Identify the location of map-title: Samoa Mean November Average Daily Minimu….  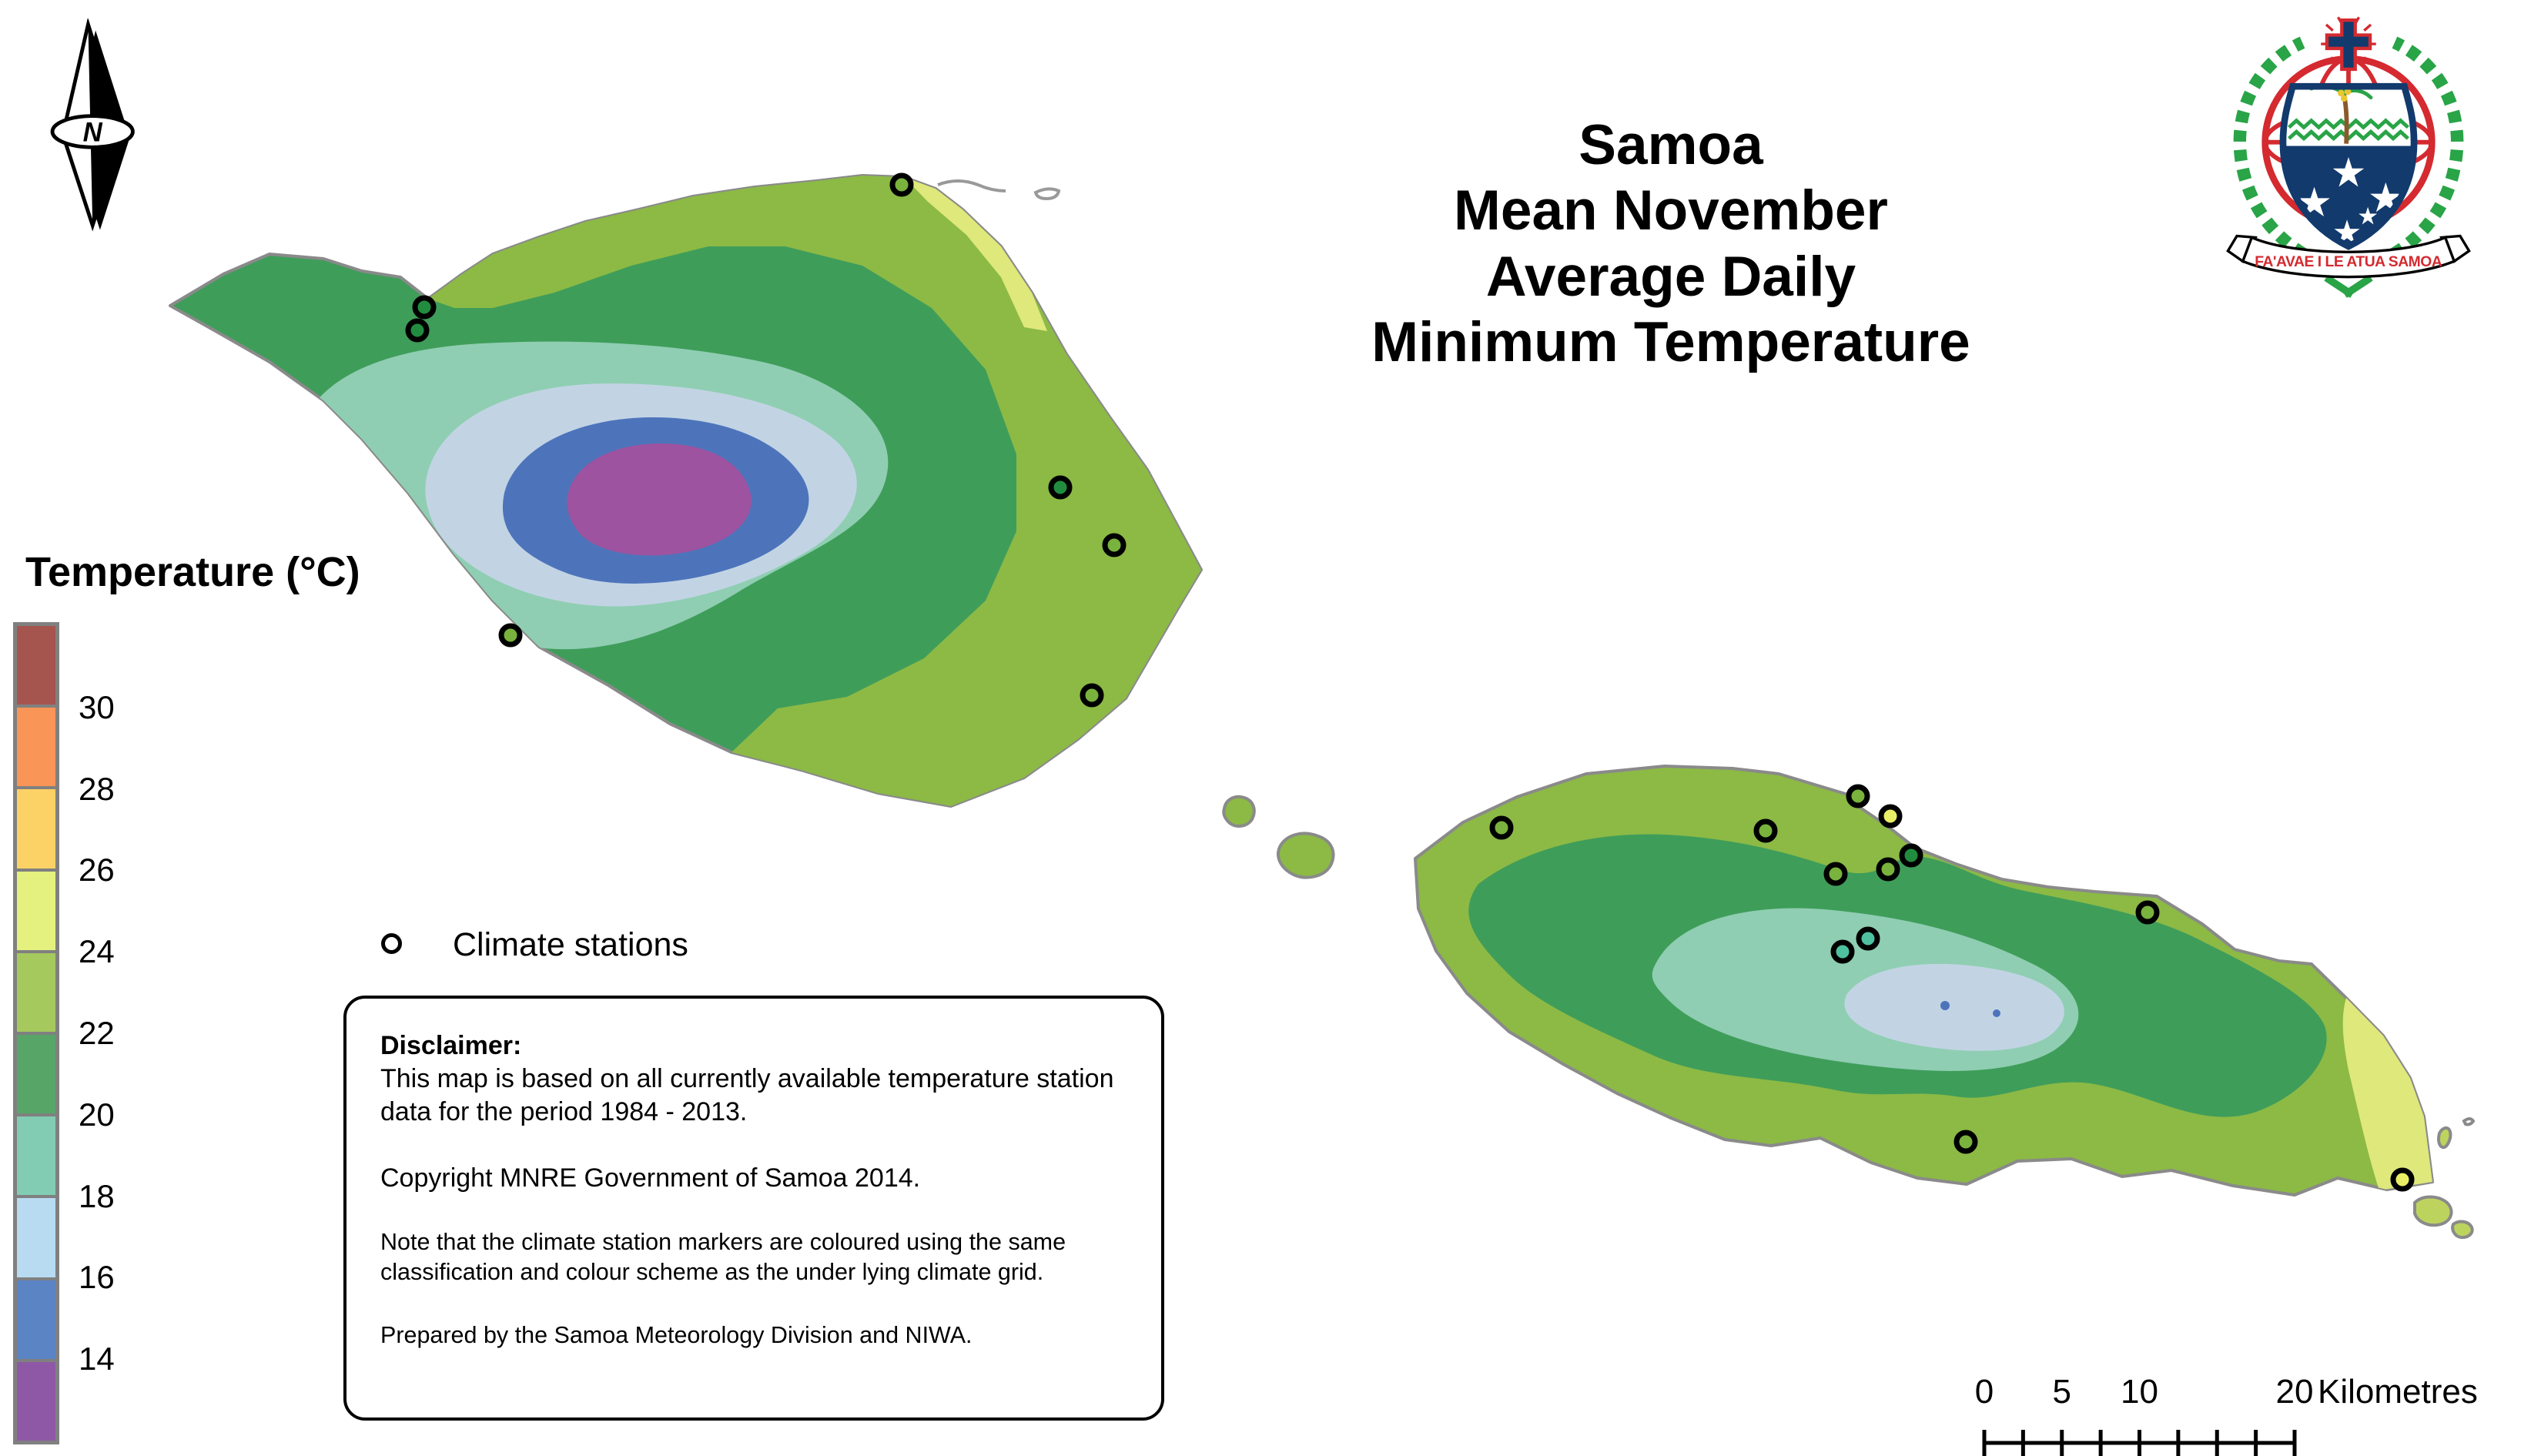
(1670, 244).